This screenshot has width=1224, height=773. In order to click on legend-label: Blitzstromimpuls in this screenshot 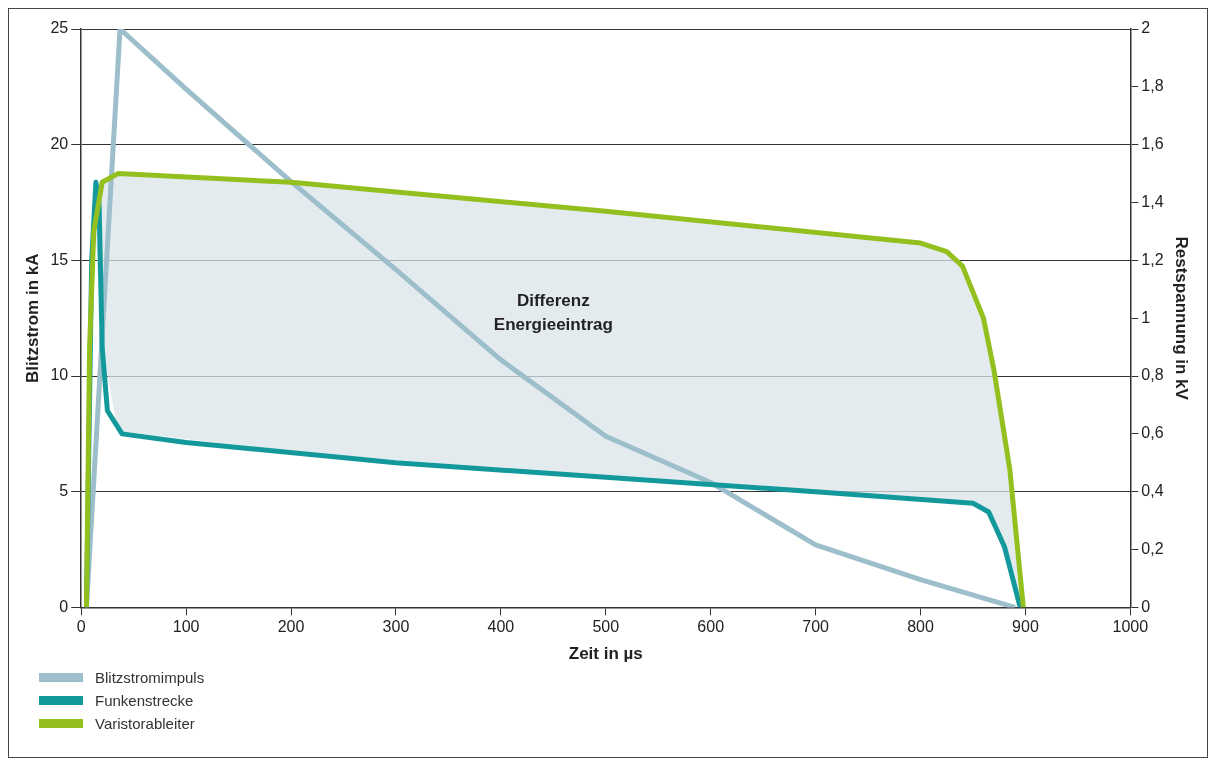, I will do `click(150, 677)`.